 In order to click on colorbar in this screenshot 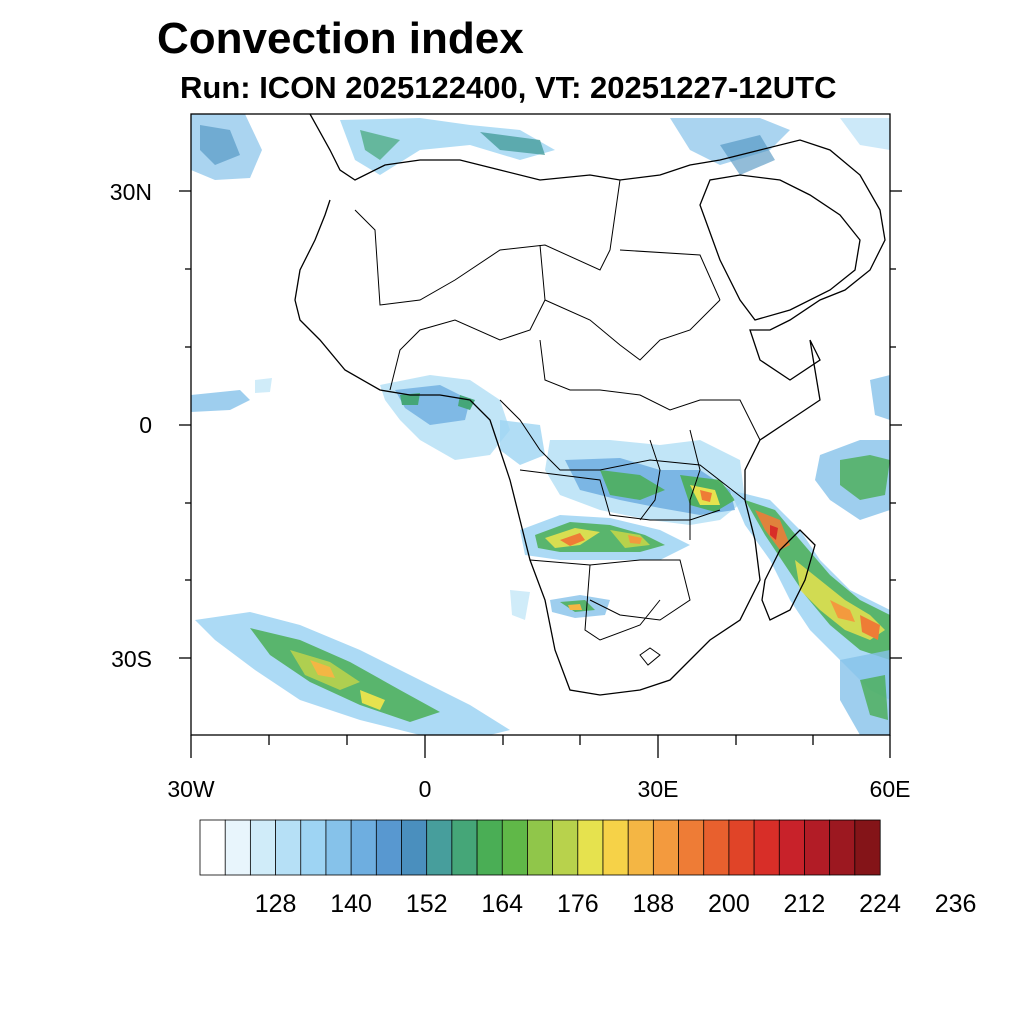, I will do `click(540, 847)`.